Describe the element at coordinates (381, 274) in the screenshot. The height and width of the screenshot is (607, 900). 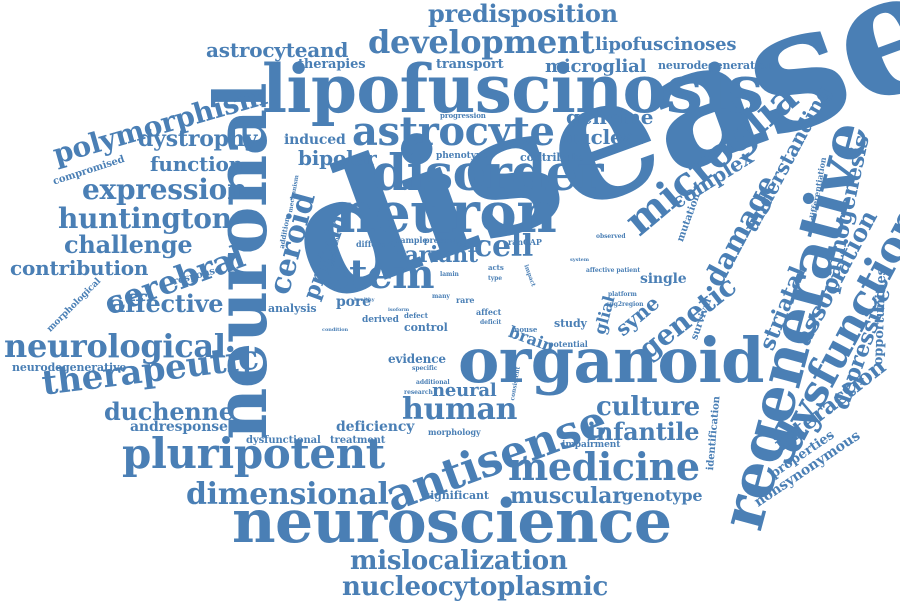
I see `word-stem: stem` at that location.